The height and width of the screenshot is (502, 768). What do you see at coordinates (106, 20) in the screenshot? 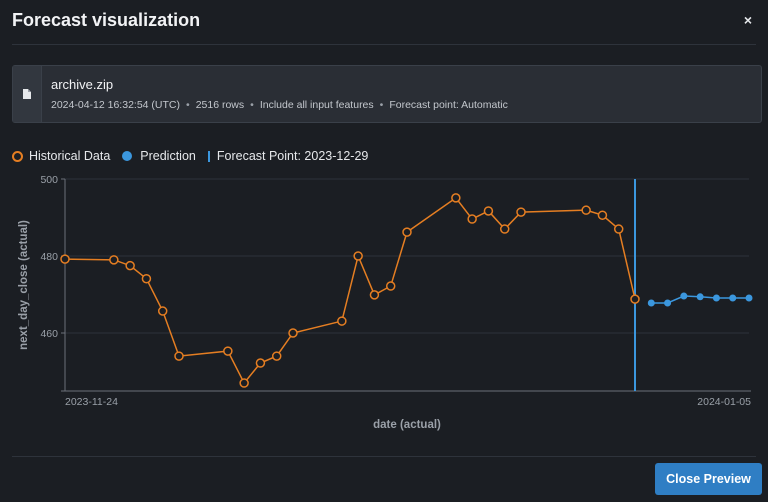
I see `dialog-title: Forecast visualization` at bounding box center [106, 20].